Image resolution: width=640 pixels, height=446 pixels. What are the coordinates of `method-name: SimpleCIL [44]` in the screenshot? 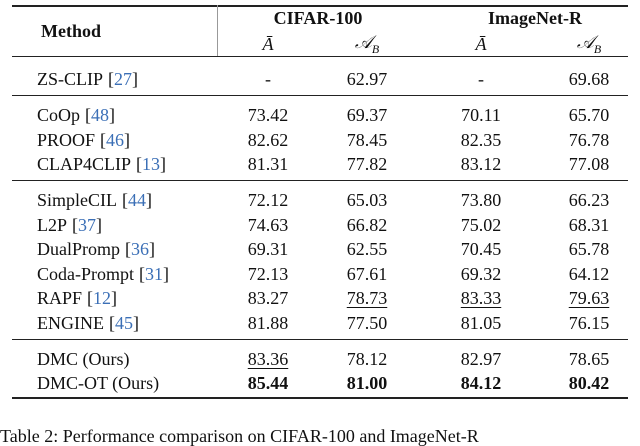 It's located at (94, 200).